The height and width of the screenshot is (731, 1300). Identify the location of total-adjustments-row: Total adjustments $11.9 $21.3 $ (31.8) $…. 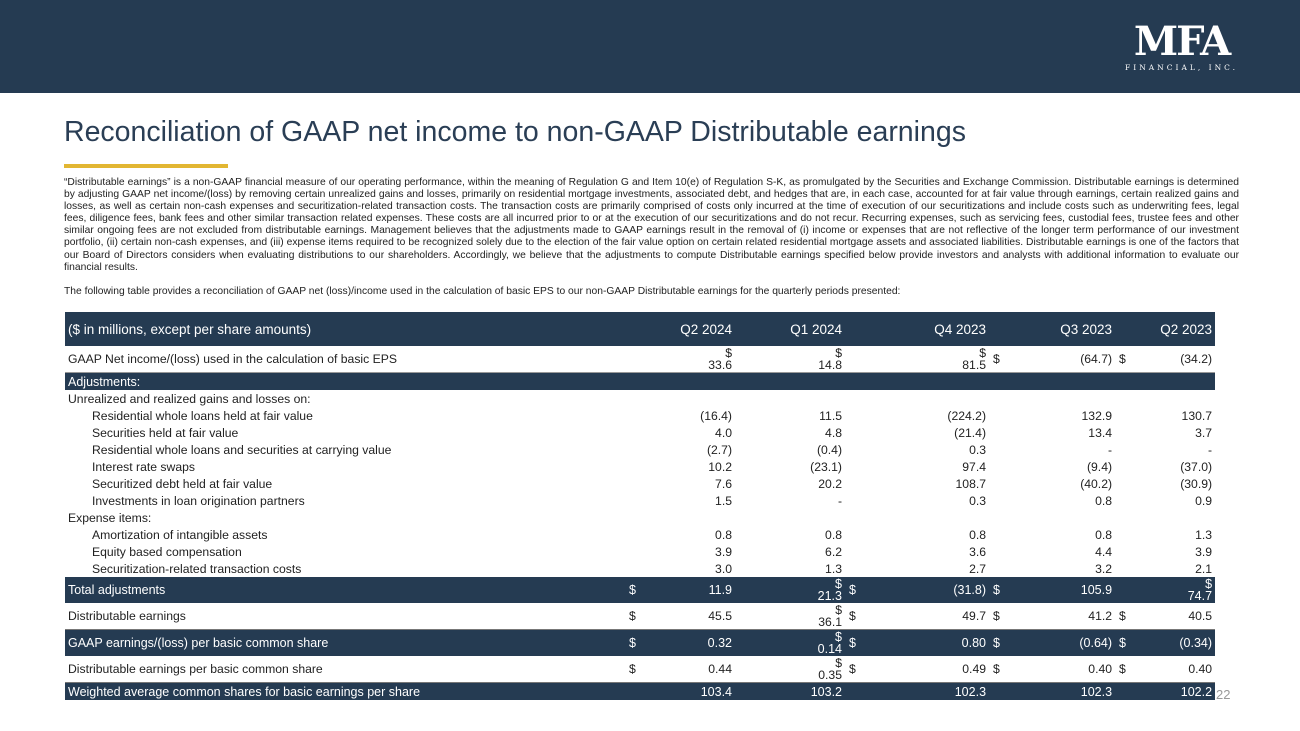
(640, 590).